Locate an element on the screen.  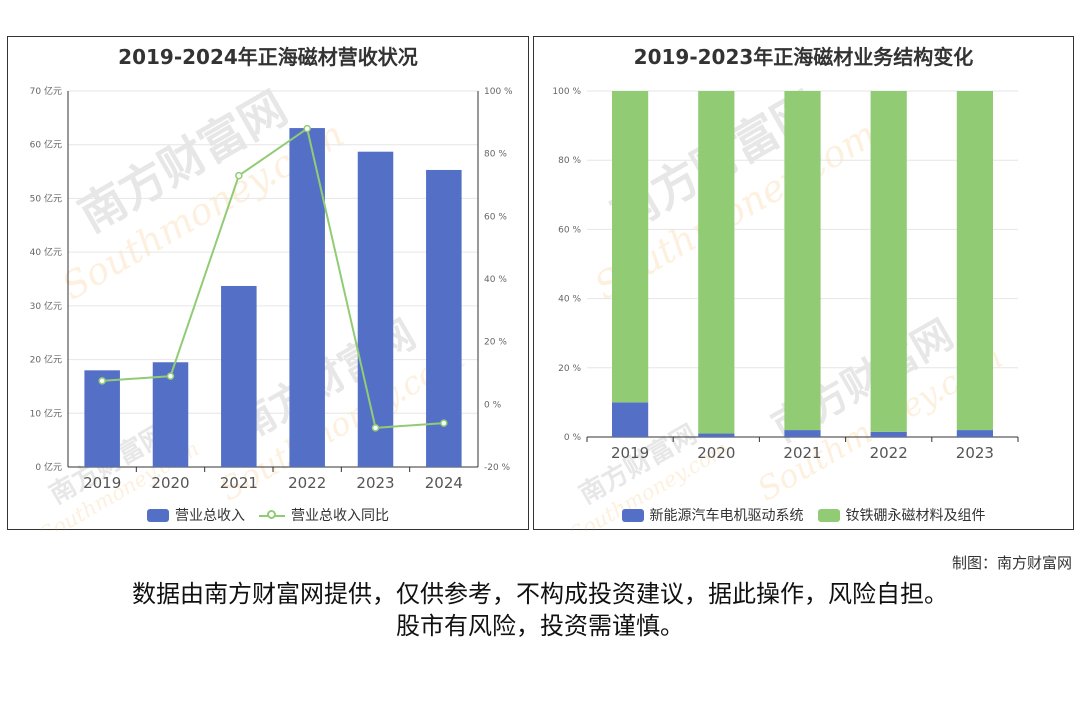
y-tick-label-right: 80 % is located at coordinates (495, 155).